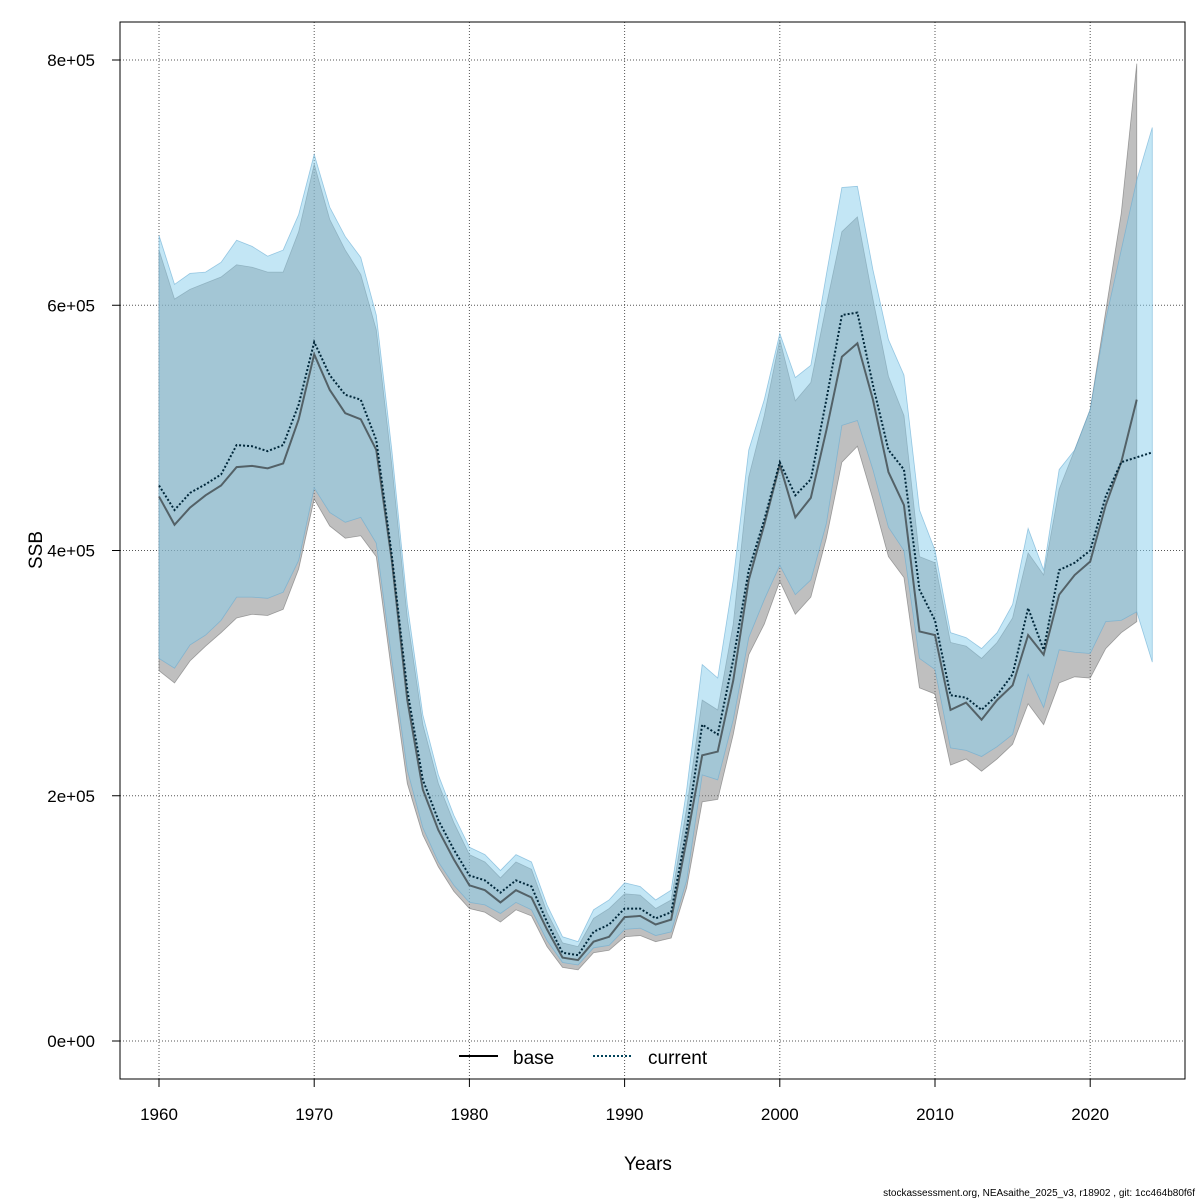  Describe the element at coordinates (159, 1114) in the screenshot. I see `x-tick-label: 1960` at that location.